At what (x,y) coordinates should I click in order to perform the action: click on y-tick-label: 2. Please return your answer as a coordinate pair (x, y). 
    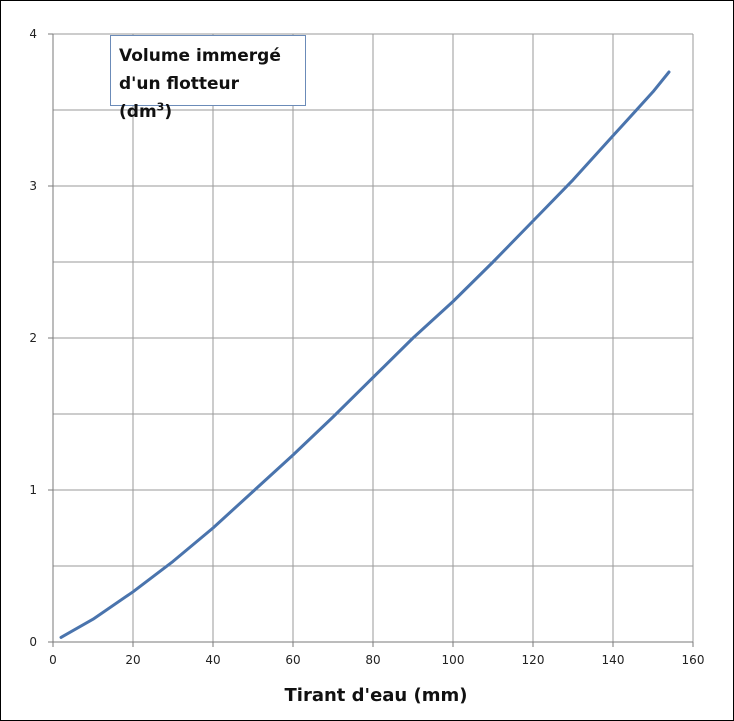
    Looking at the image, I should click on (33, 338).